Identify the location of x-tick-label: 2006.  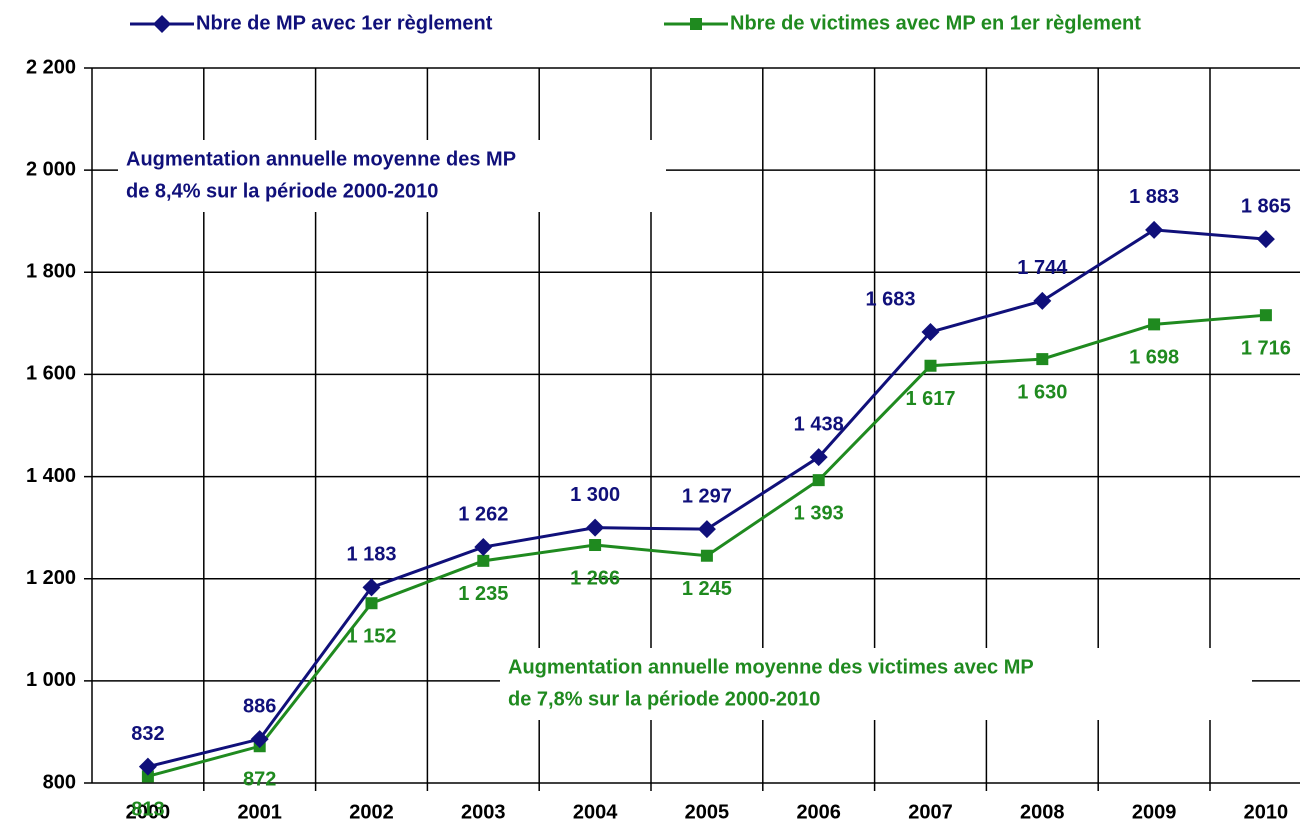
(818, 812).